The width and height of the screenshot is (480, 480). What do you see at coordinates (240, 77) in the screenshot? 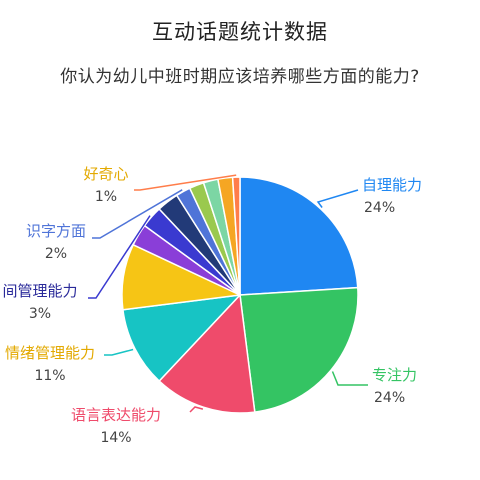
I see `chart-subtitle: 你认为幼儿中班时期应该培养哪些方面的能力?` at bounding box center [240, 77].